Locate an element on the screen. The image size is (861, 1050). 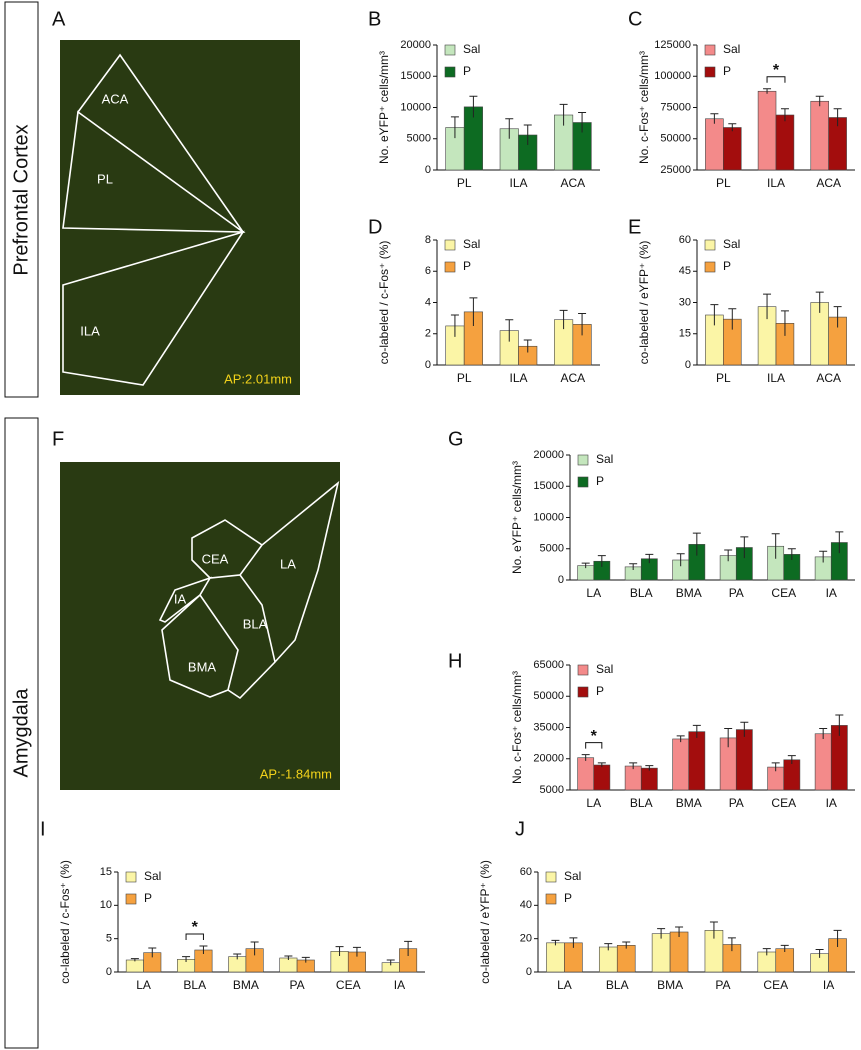
x-tick-label: PL is located at coordinates (723, 183).